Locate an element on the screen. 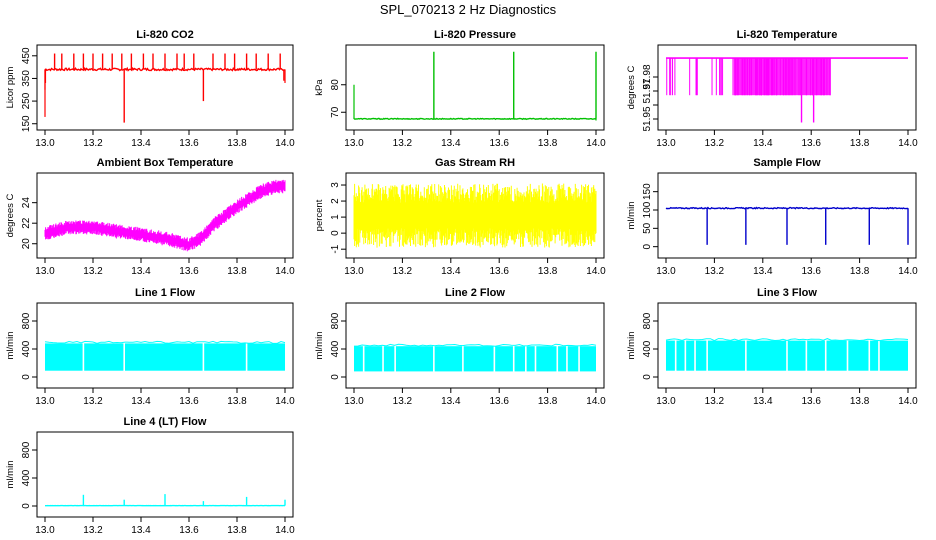 This screenshot has width=936, height=540. chart-title: Line 4 (LT) Flow is located at coordinates (165, 422).